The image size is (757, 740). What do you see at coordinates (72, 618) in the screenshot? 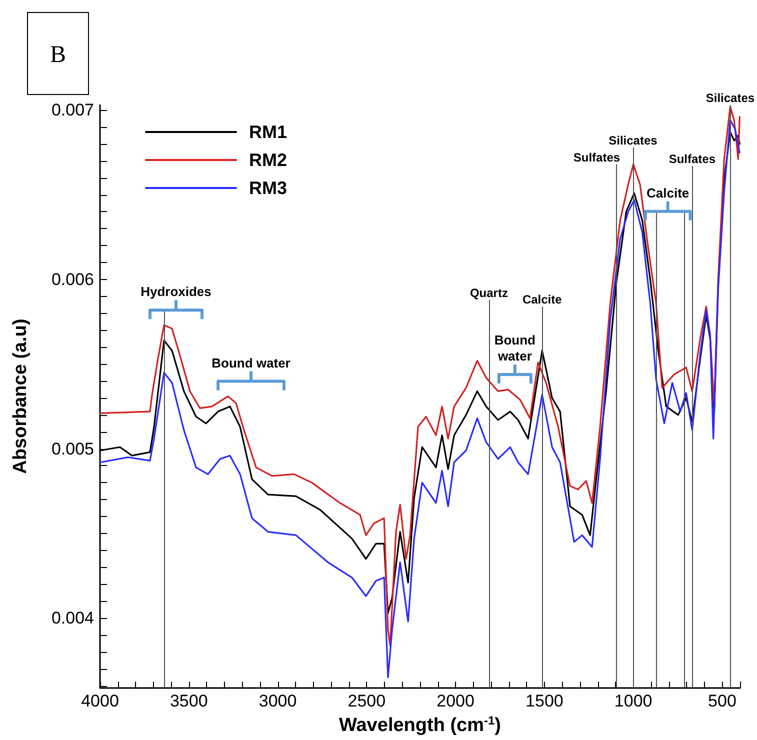
I see `y-tick-label: 0.004` at bounding box center [72, 618].